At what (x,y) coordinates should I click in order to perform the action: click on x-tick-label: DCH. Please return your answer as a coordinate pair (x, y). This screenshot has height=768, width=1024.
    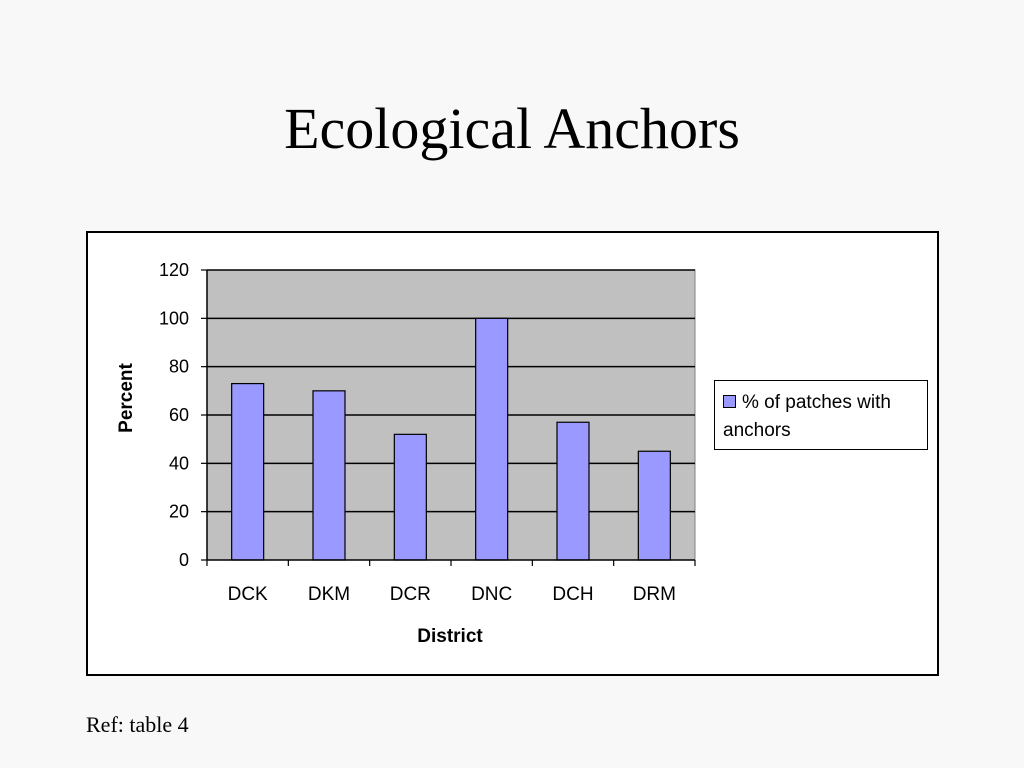
    Looking at the image, I should click on (572, 594).